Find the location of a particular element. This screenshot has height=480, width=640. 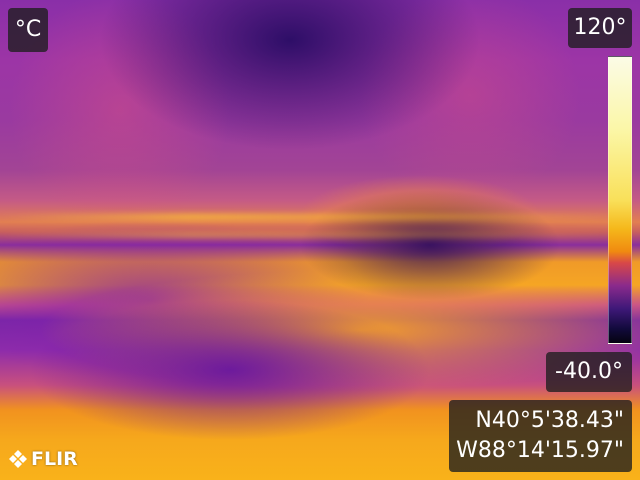

flir-logo-icon is located at coordinates (18, 459).